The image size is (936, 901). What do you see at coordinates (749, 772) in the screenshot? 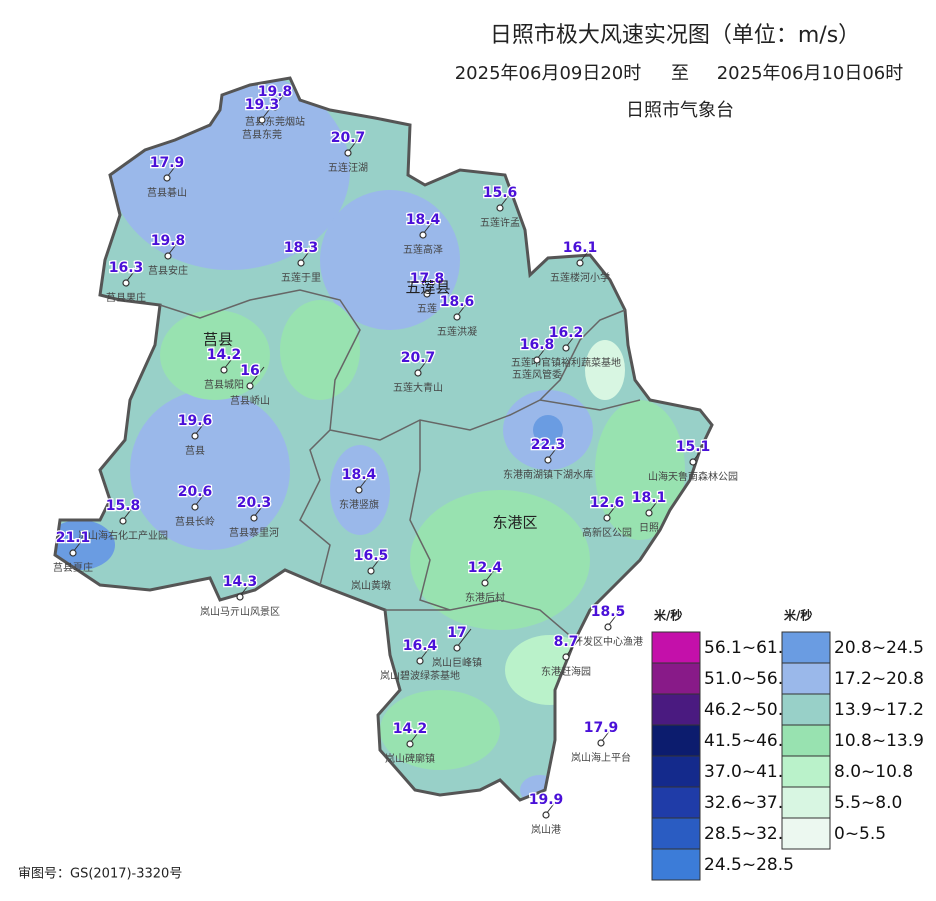
I see `legend-label: 37.0~41.4` at bounding box center [749, 772].